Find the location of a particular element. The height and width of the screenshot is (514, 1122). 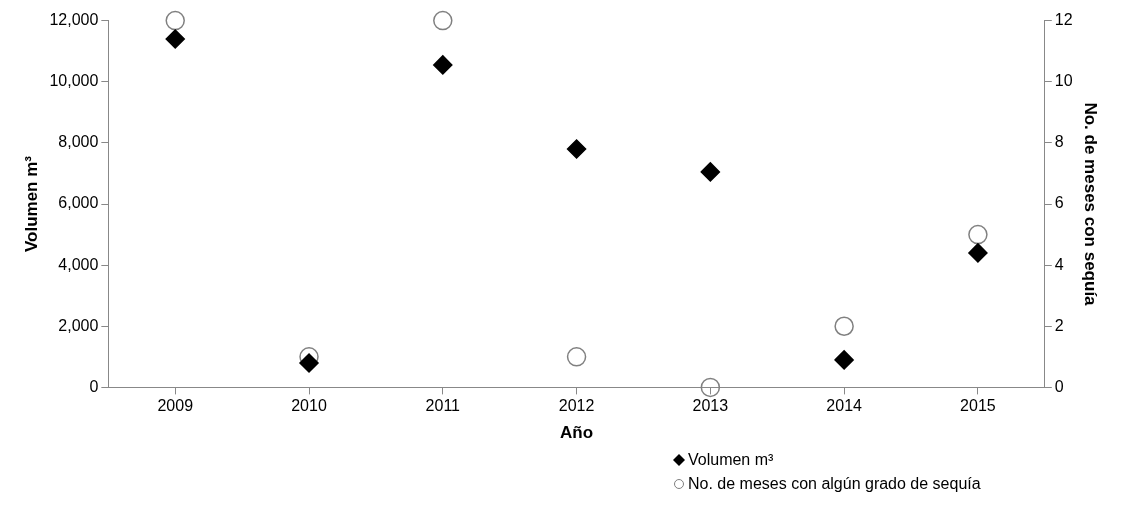

x-tick-label: 2015 is located at coordinates (978, 406).